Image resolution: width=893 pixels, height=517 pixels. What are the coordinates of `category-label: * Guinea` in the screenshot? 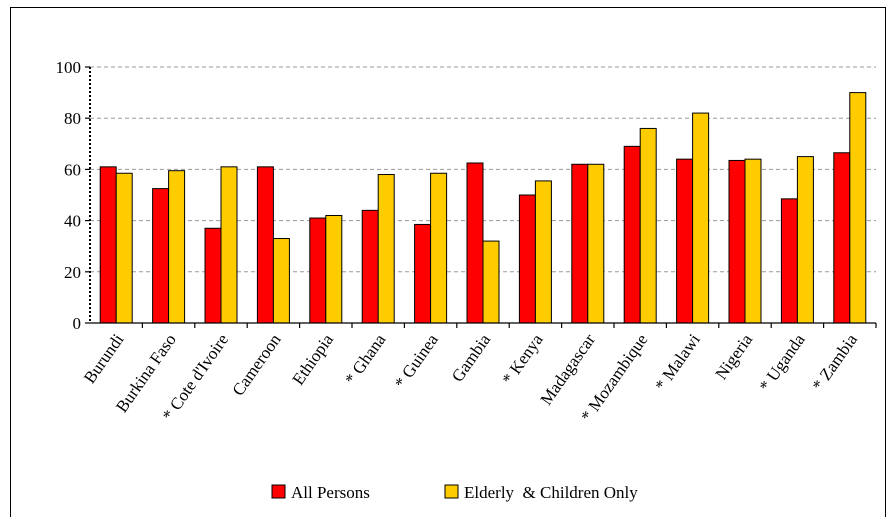 It's located at (416, 361).